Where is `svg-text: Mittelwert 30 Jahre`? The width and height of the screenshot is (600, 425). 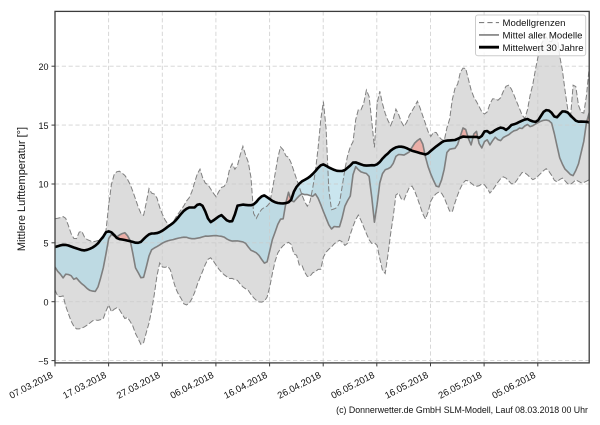 svg-text: Mittelwert 30 Jahre is located at coordinates (543, 48).